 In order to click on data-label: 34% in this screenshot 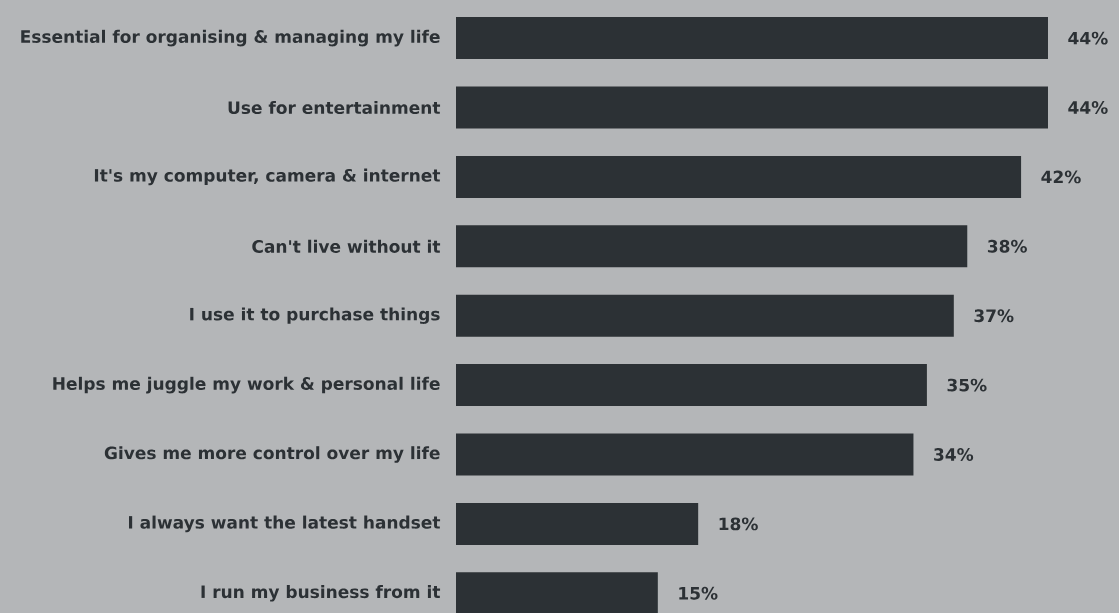, I will do `click(954, 454)`.